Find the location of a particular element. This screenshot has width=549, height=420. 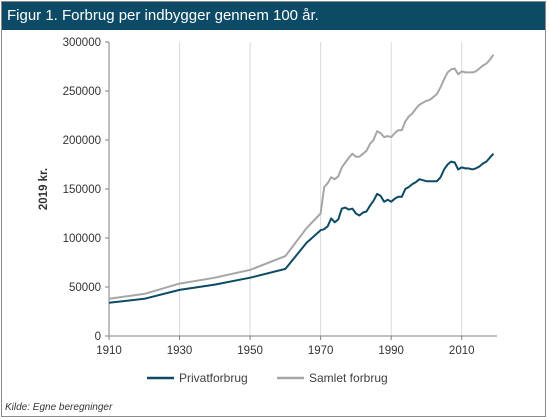

y-tick-label-150000: 150000 is located at coordinates (82, 190).